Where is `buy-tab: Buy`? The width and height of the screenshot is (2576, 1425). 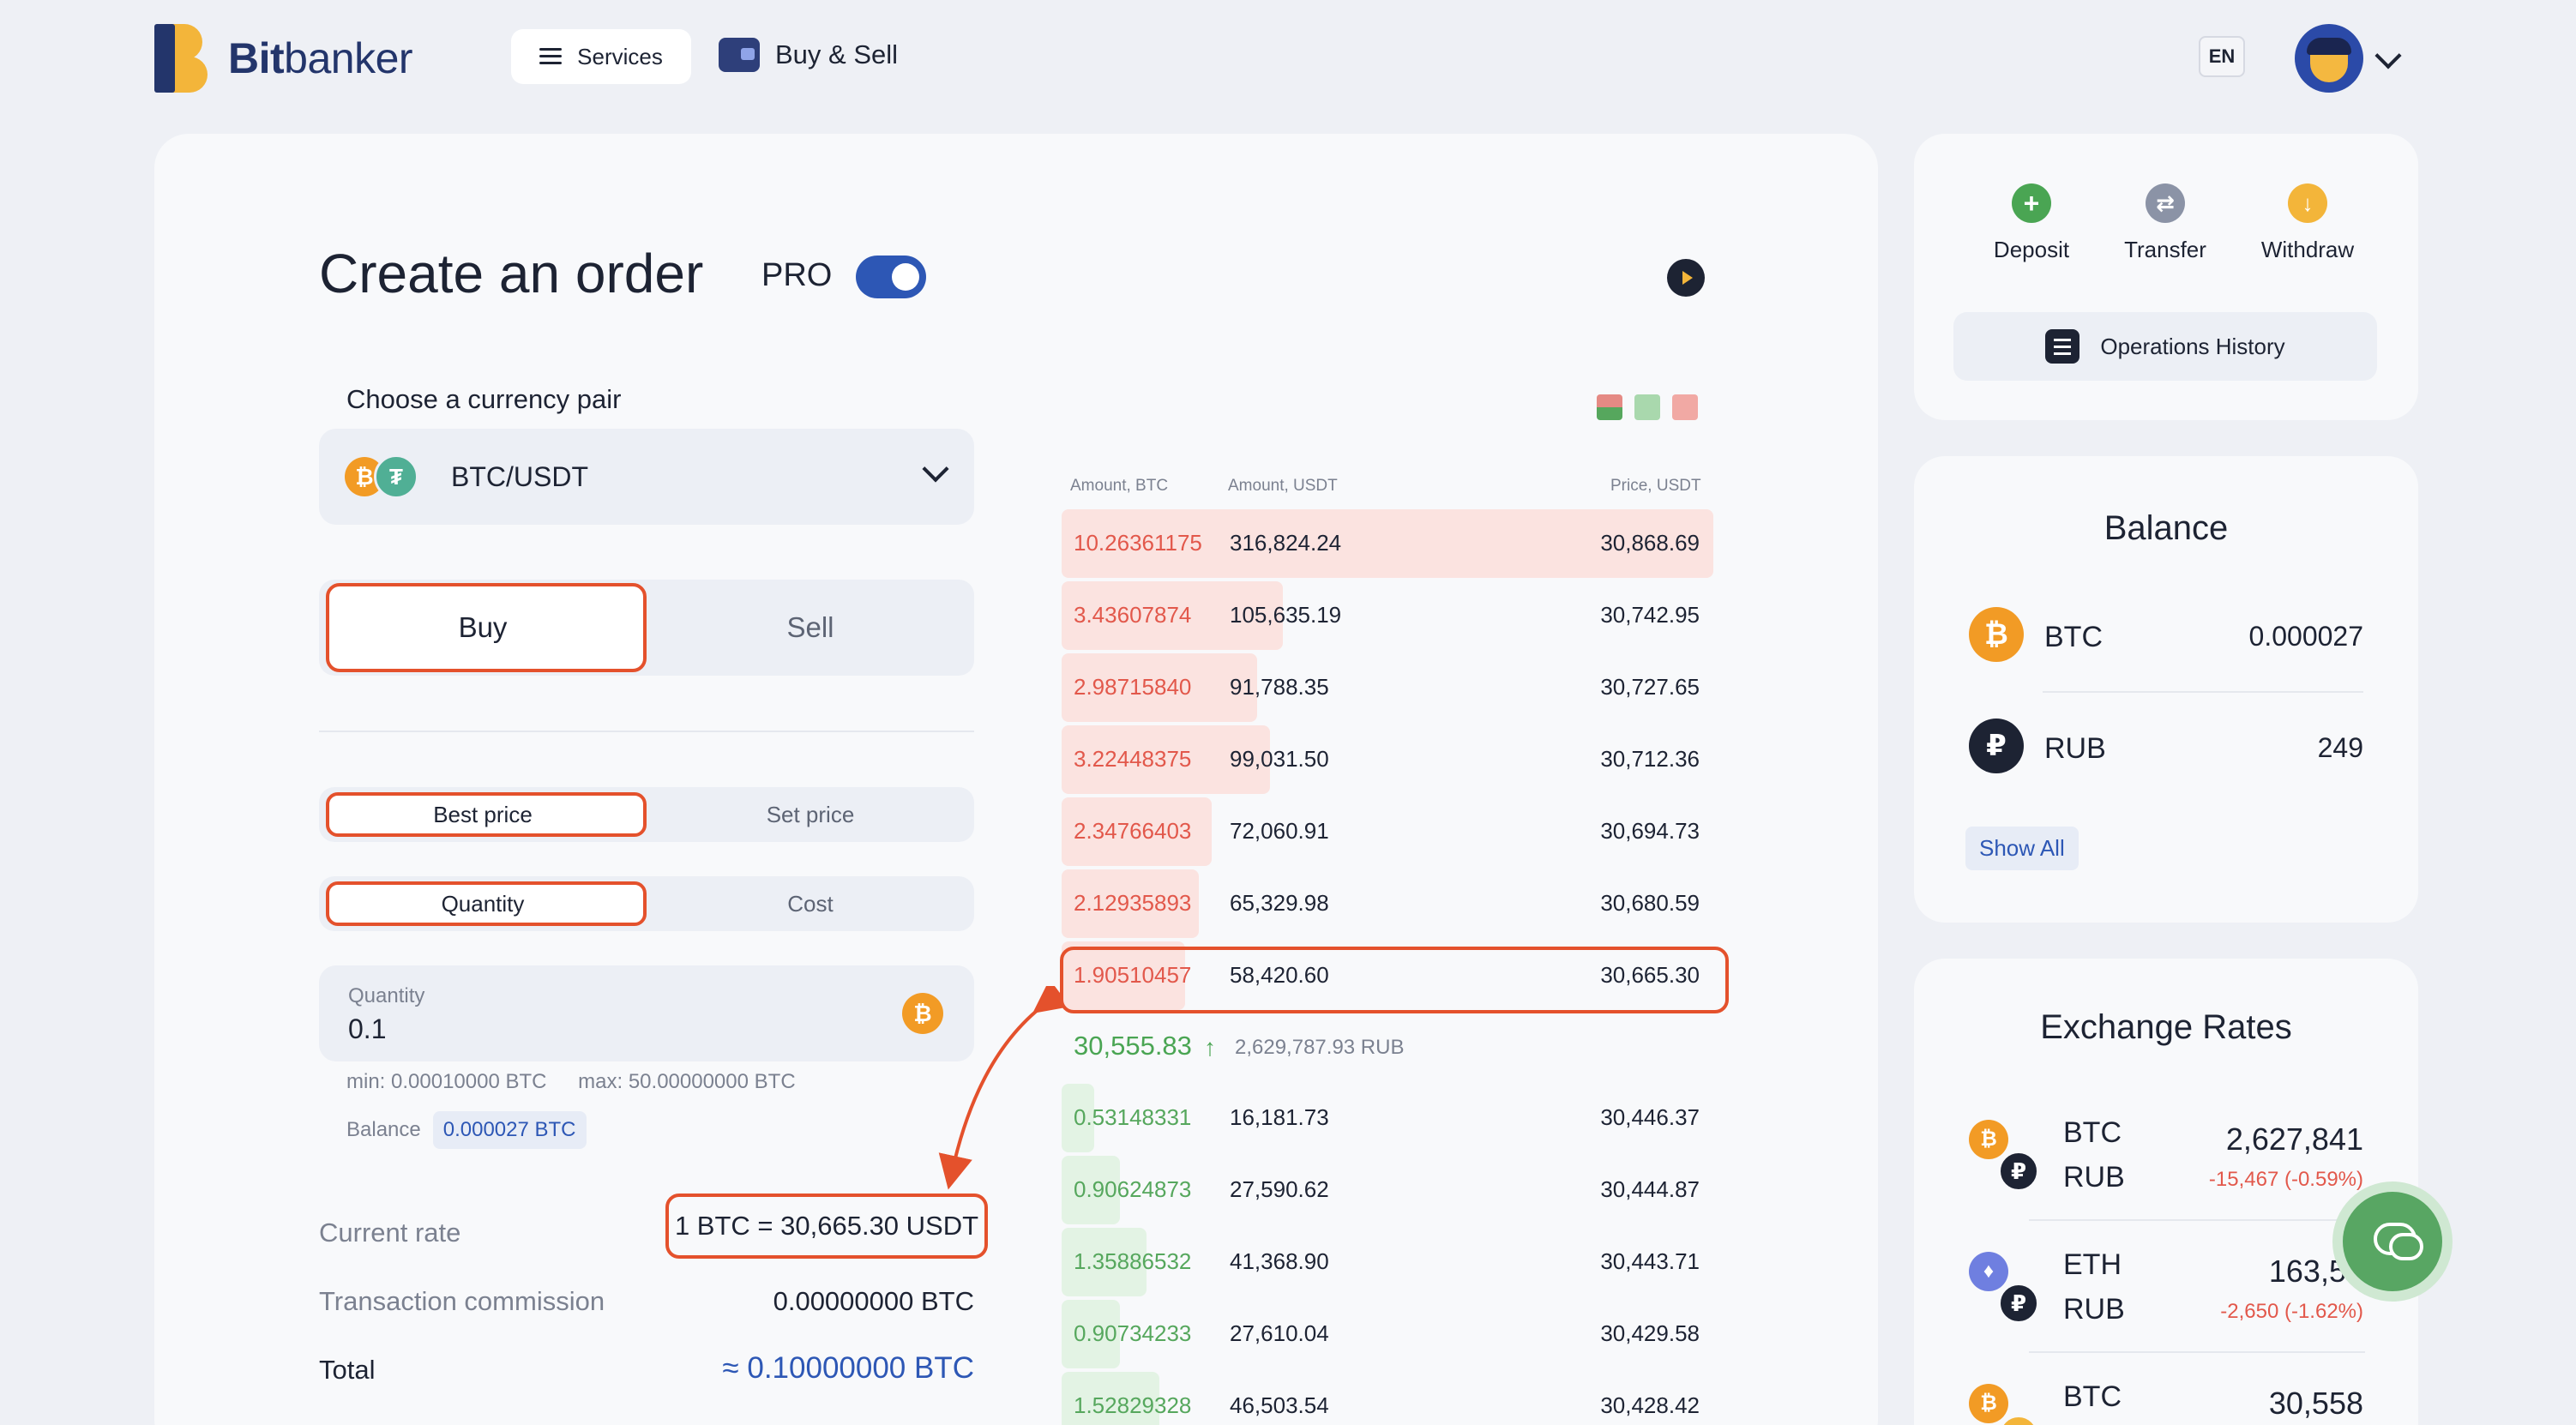 buy-tab: Buy is located at coordinates (483, 628).